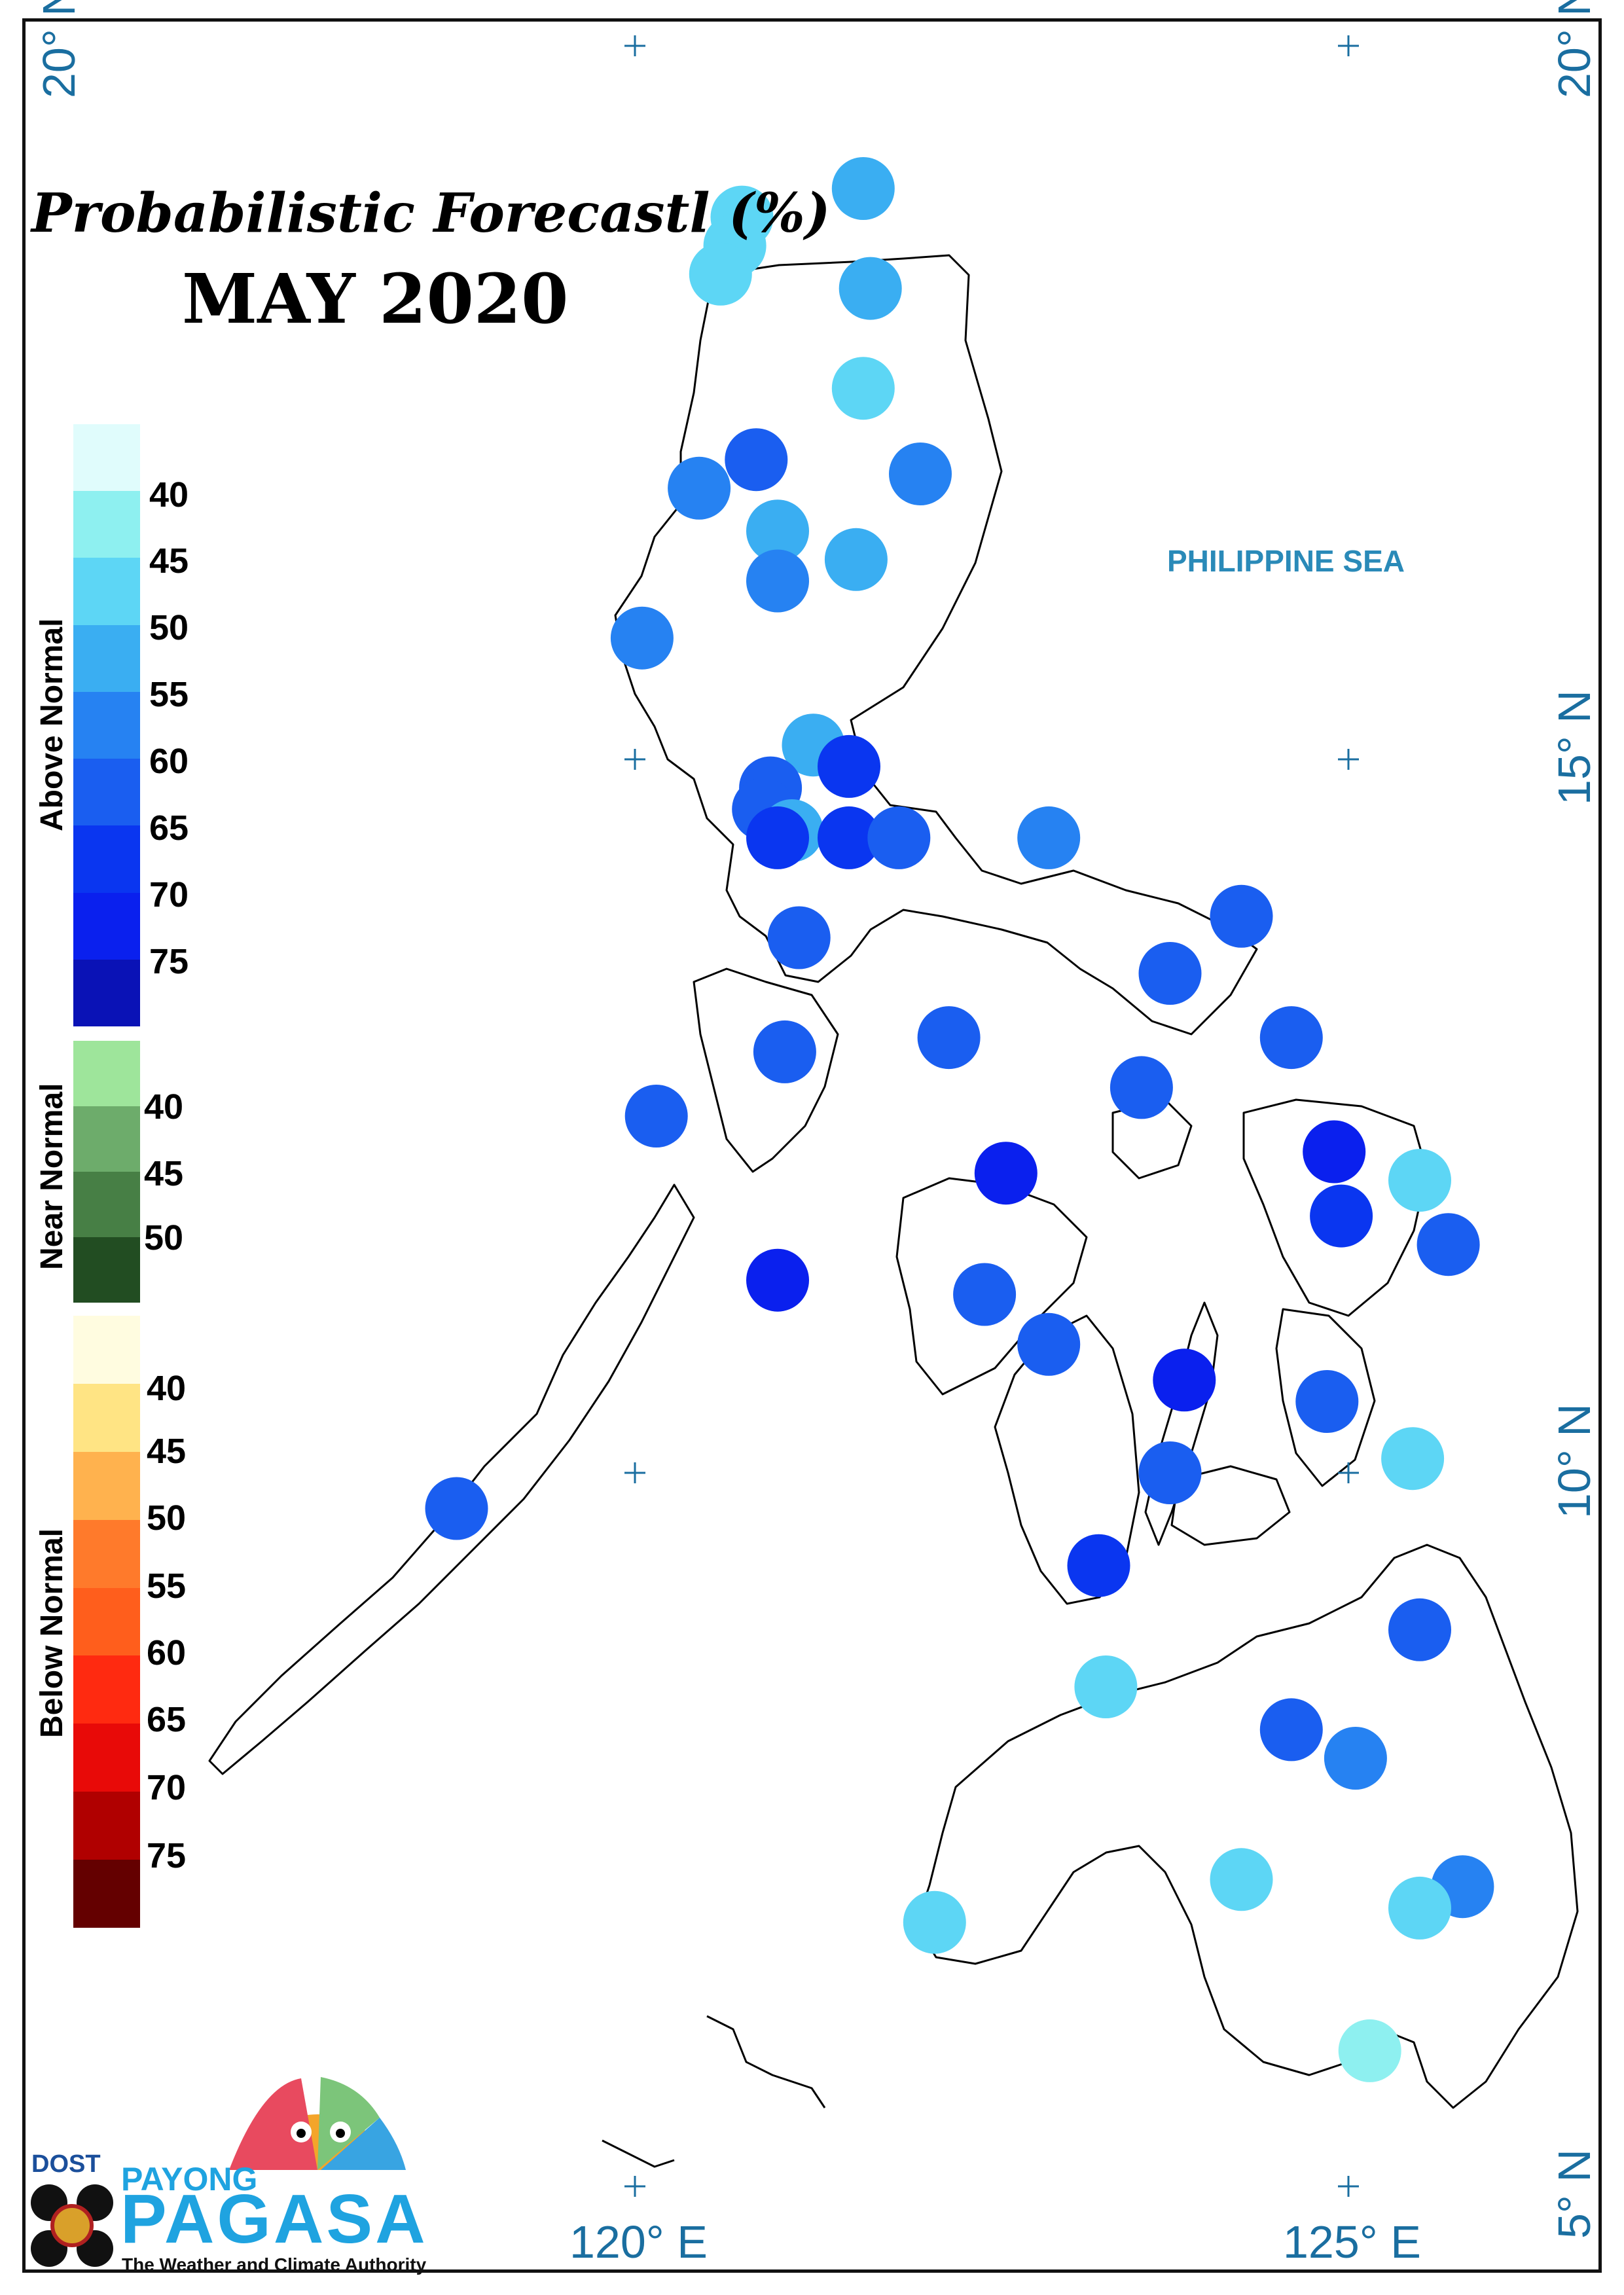 The height and width of the screenshot is (2295, 1624). I want to click on legend-above-tick-60: 60, so click(169, 761).